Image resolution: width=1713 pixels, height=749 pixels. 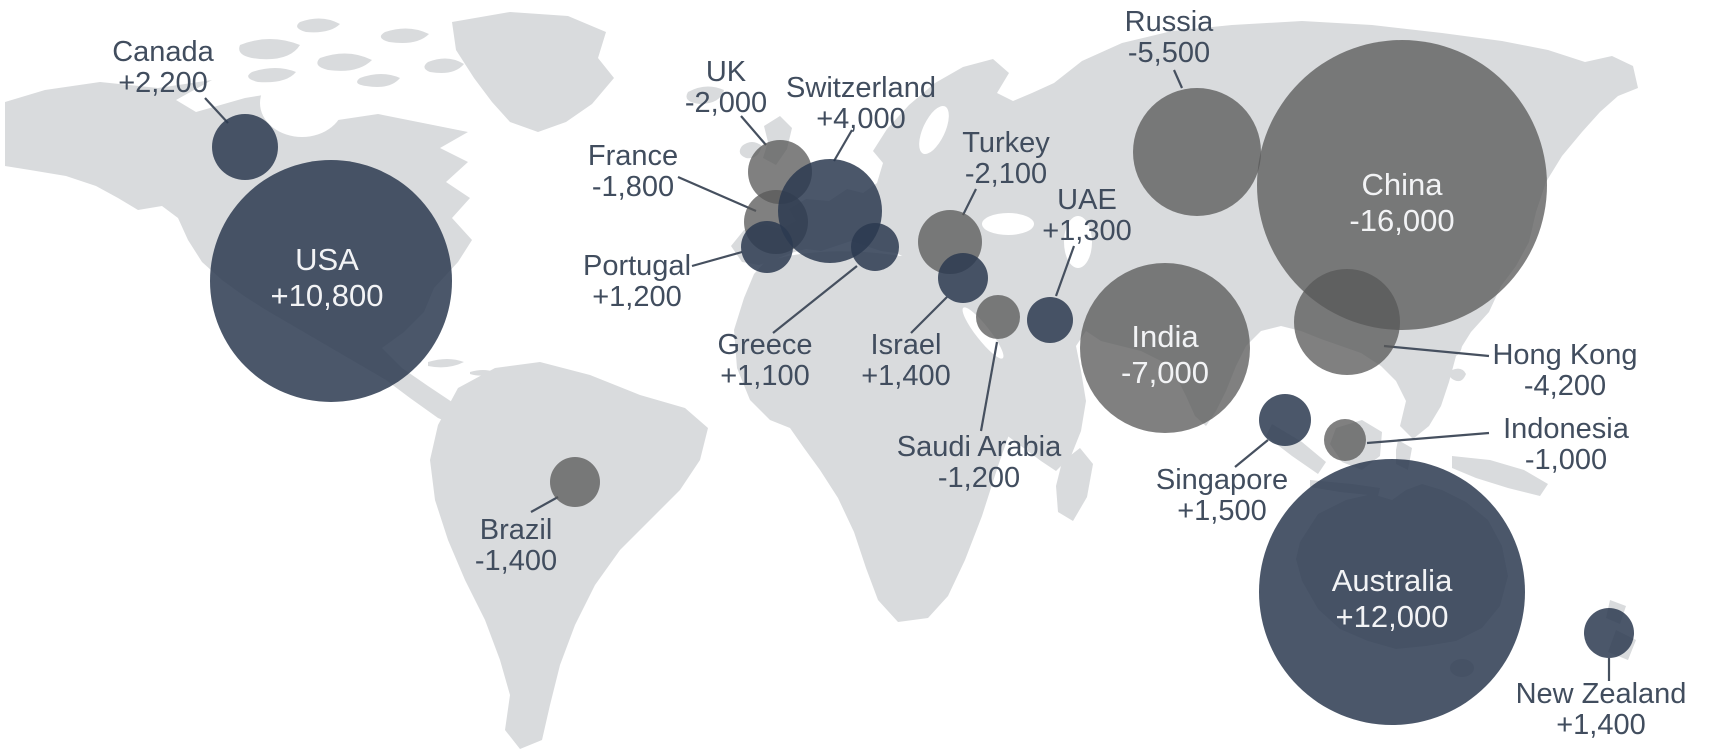 I want to click on bubble-australia, so click(x=1392, y=592).